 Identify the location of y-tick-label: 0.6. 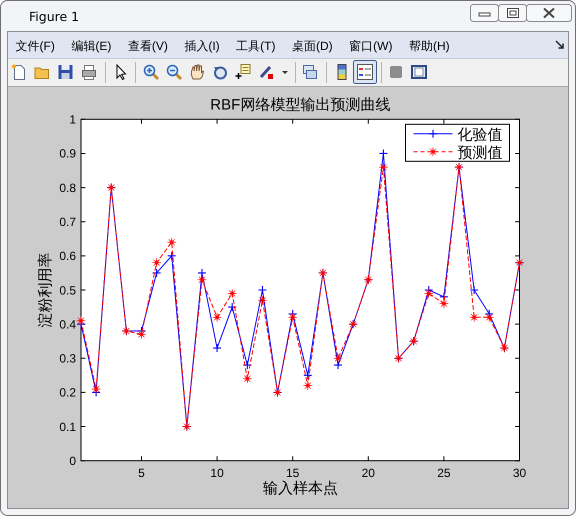
(67, 256).